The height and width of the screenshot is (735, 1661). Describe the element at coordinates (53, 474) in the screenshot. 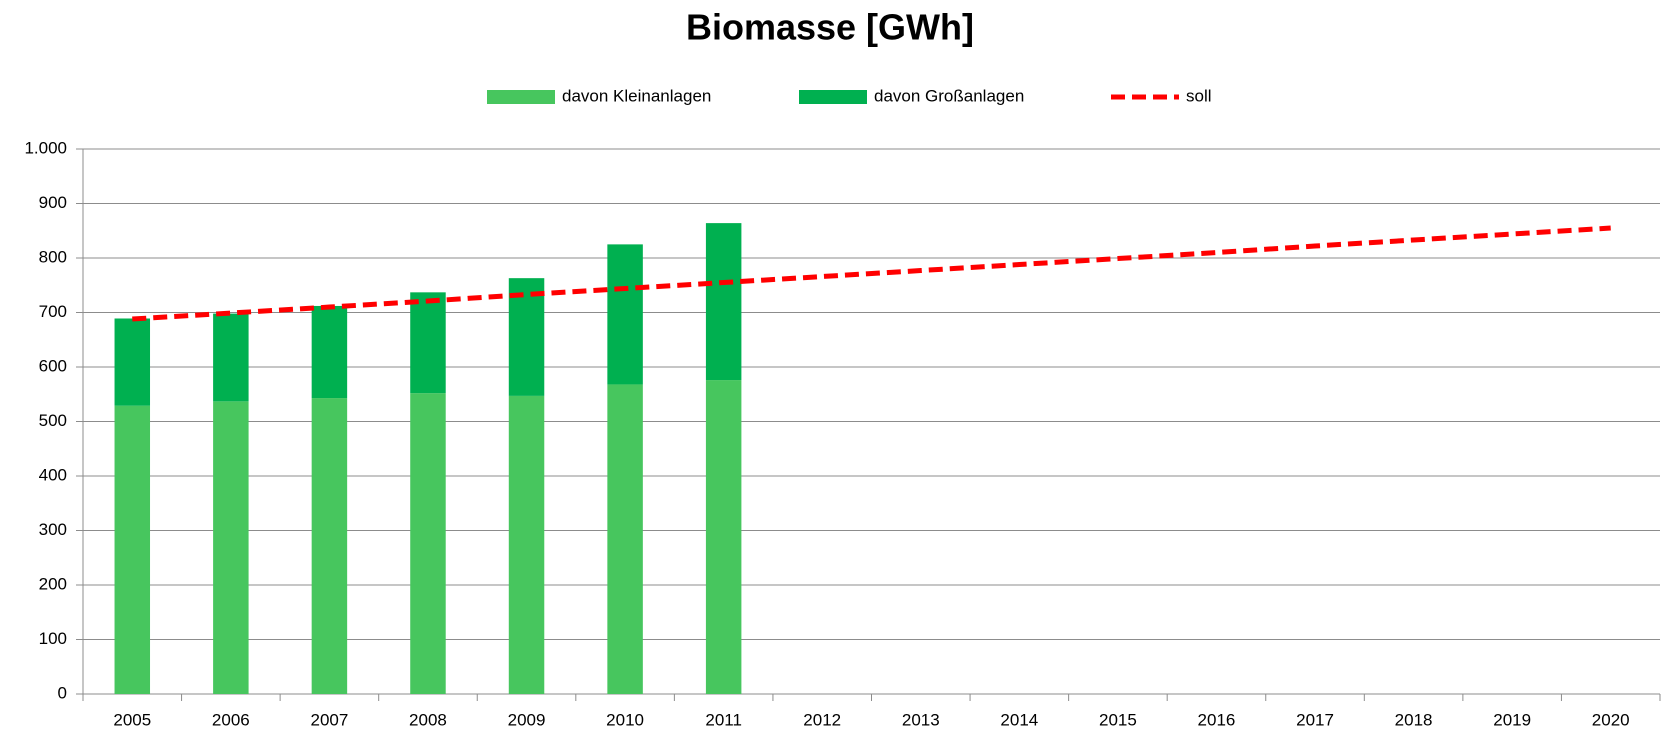

I see `y-tick-label: 400` at that location.